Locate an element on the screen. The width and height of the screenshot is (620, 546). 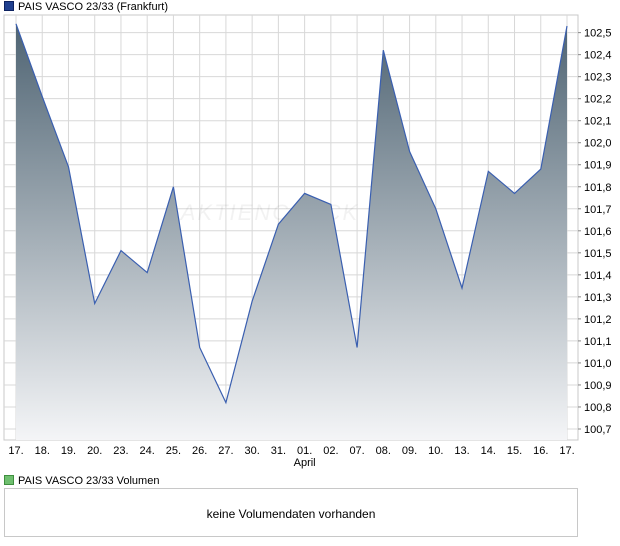
y-tick-label: 101,3 is located at coordinates (598, 298).